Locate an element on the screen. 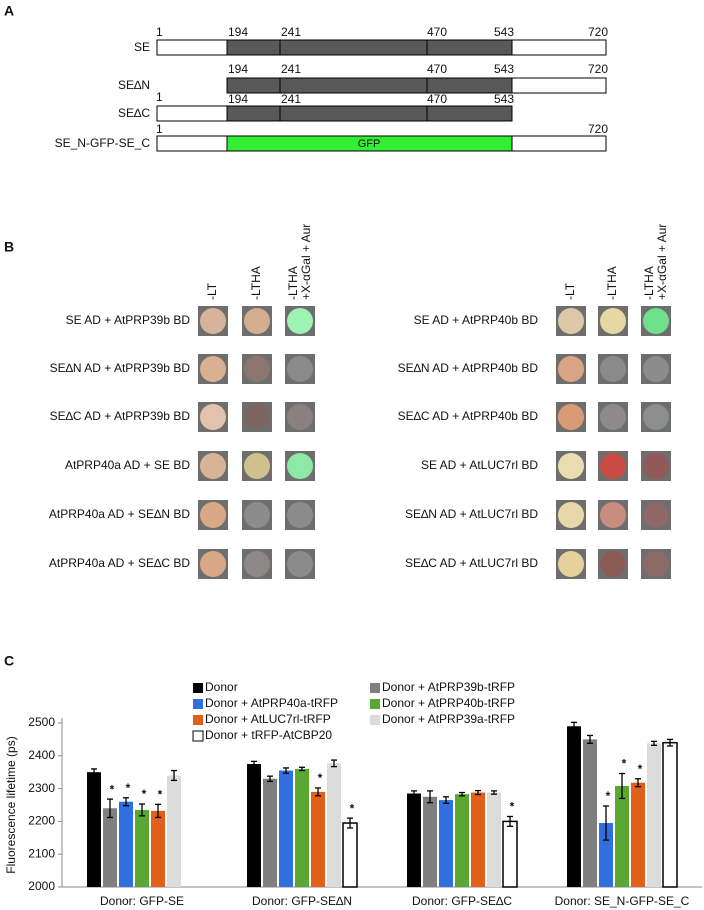 This screenshot has height=910, width=704. y-tick-label: 2100 is located at coordinates (41, 853).